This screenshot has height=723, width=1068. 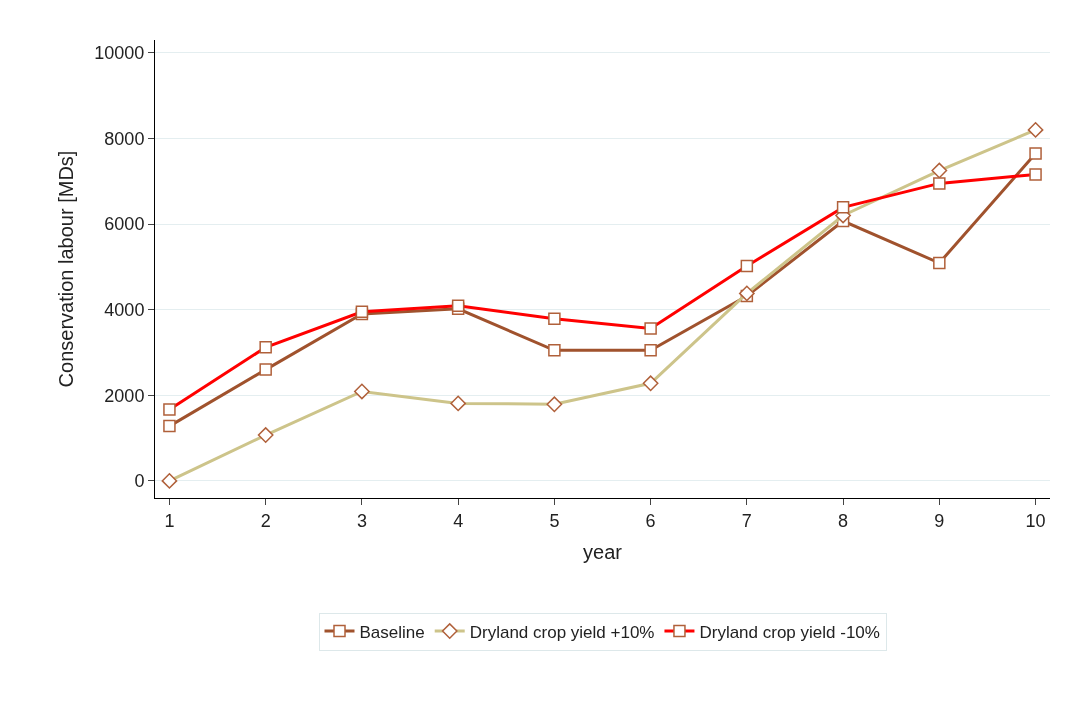 I want to click on y-tick-label: 4000, so click(x=124, y=309).